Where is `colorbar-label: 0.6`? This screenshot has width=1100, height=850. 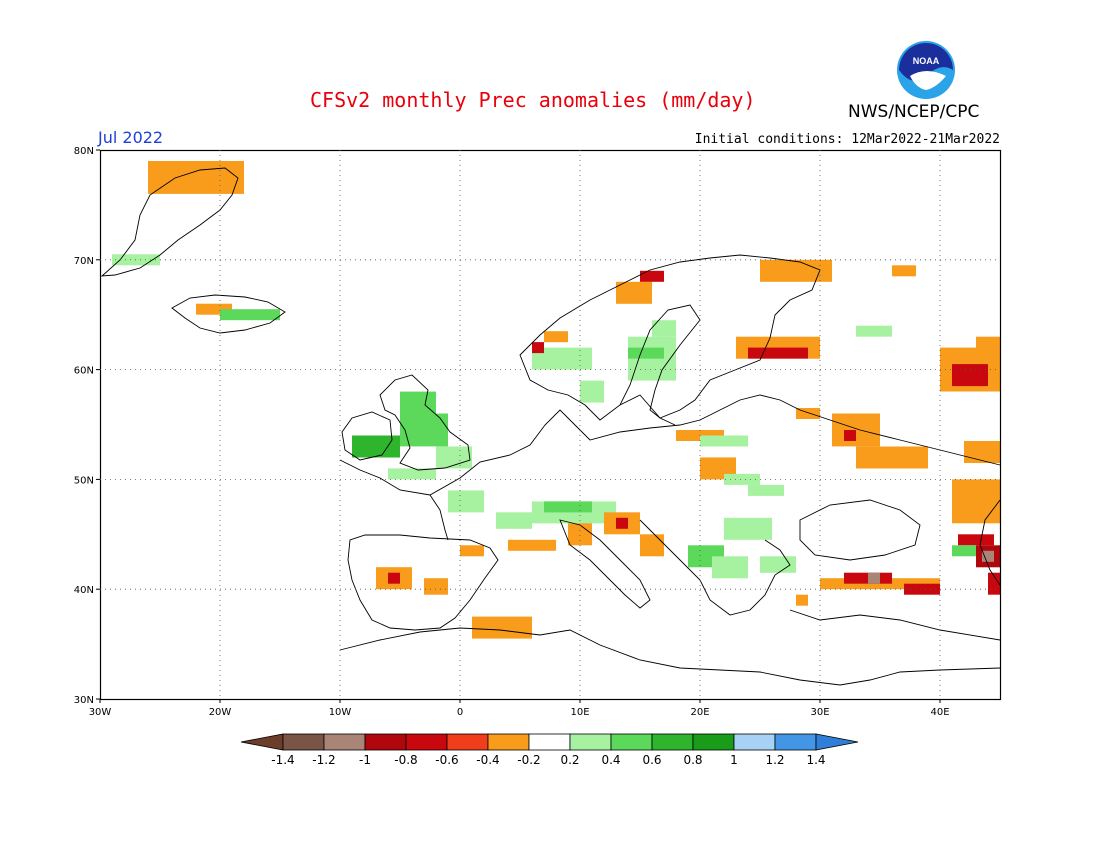
colorbar-label: 0.6 is located at coordinates (651, 760).